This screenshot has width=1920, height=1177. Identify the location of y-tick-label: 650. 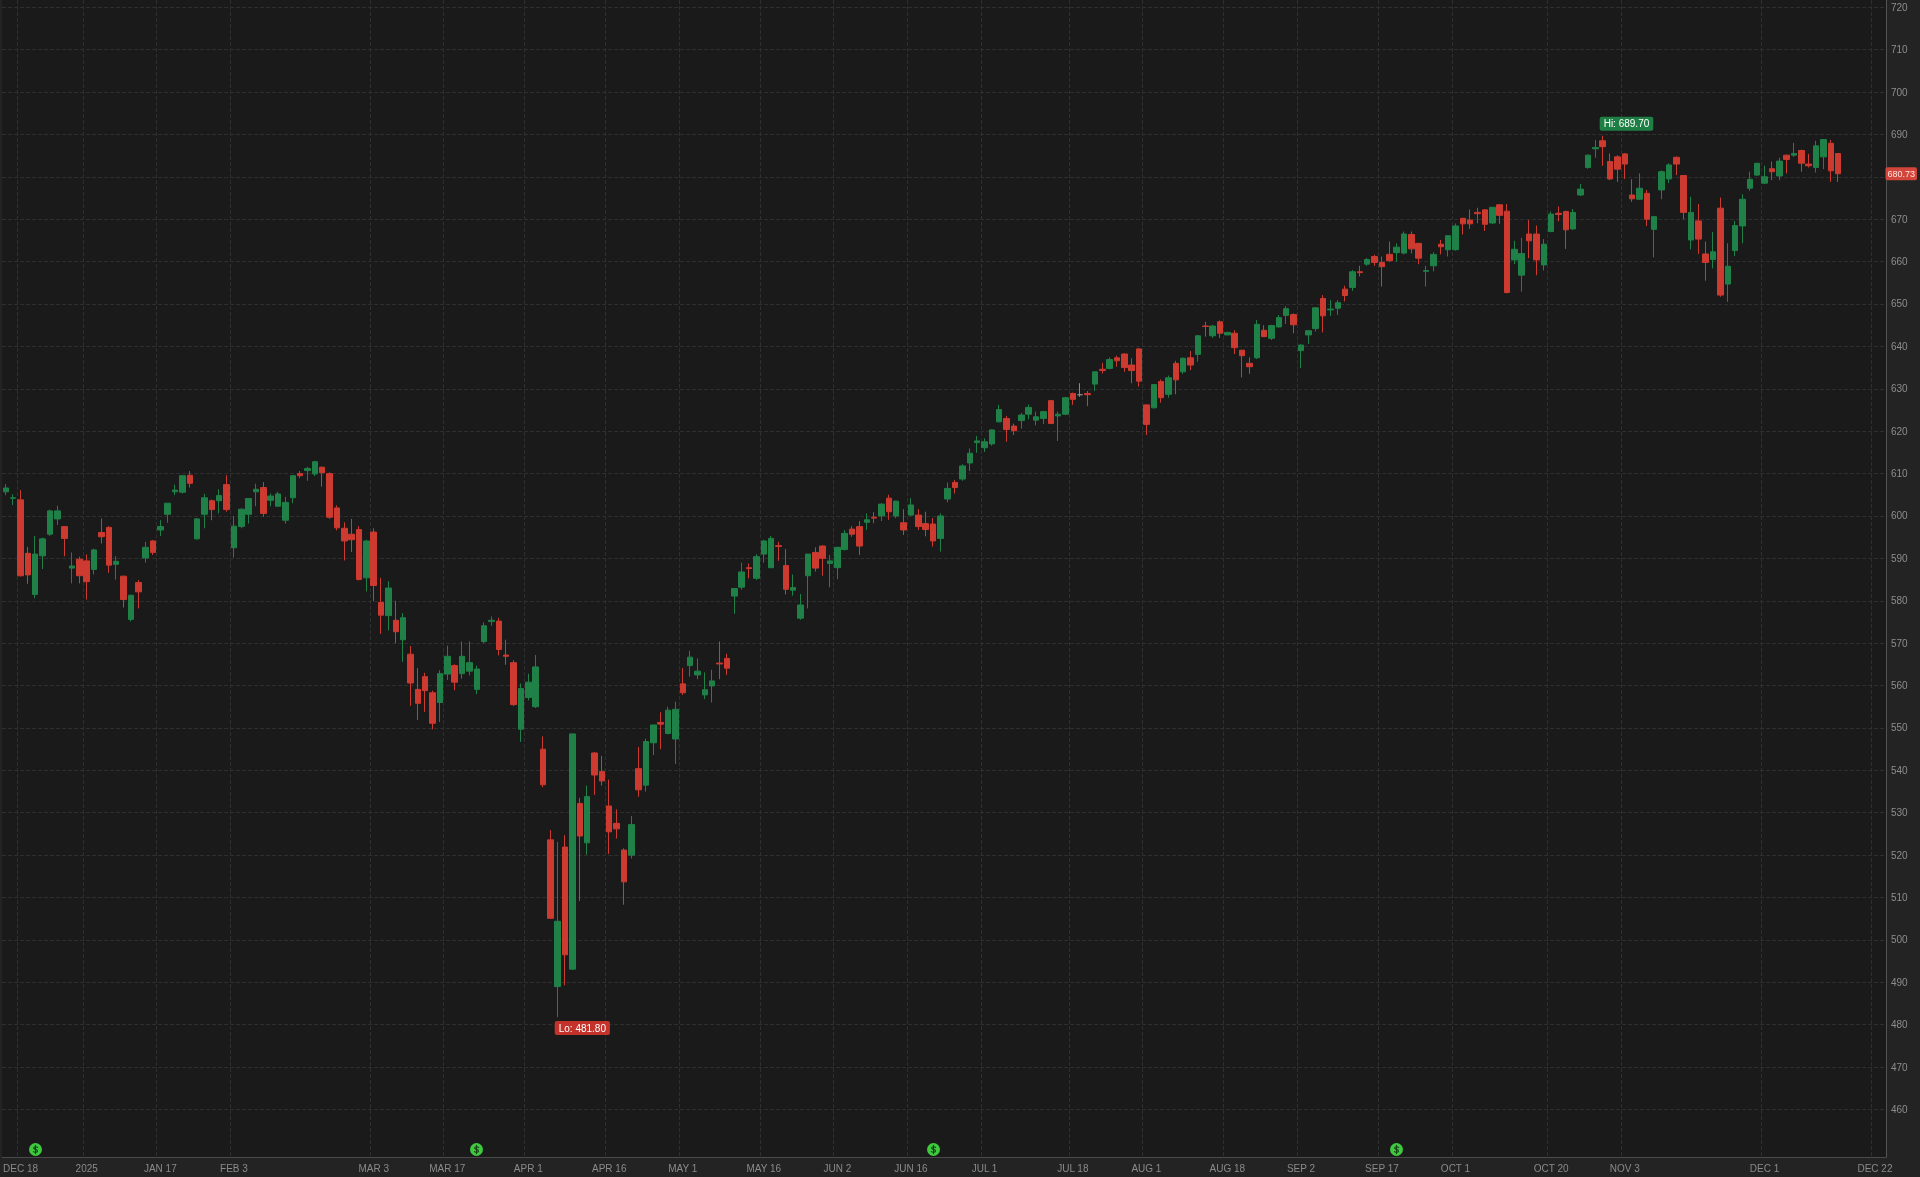
(1900, 304).